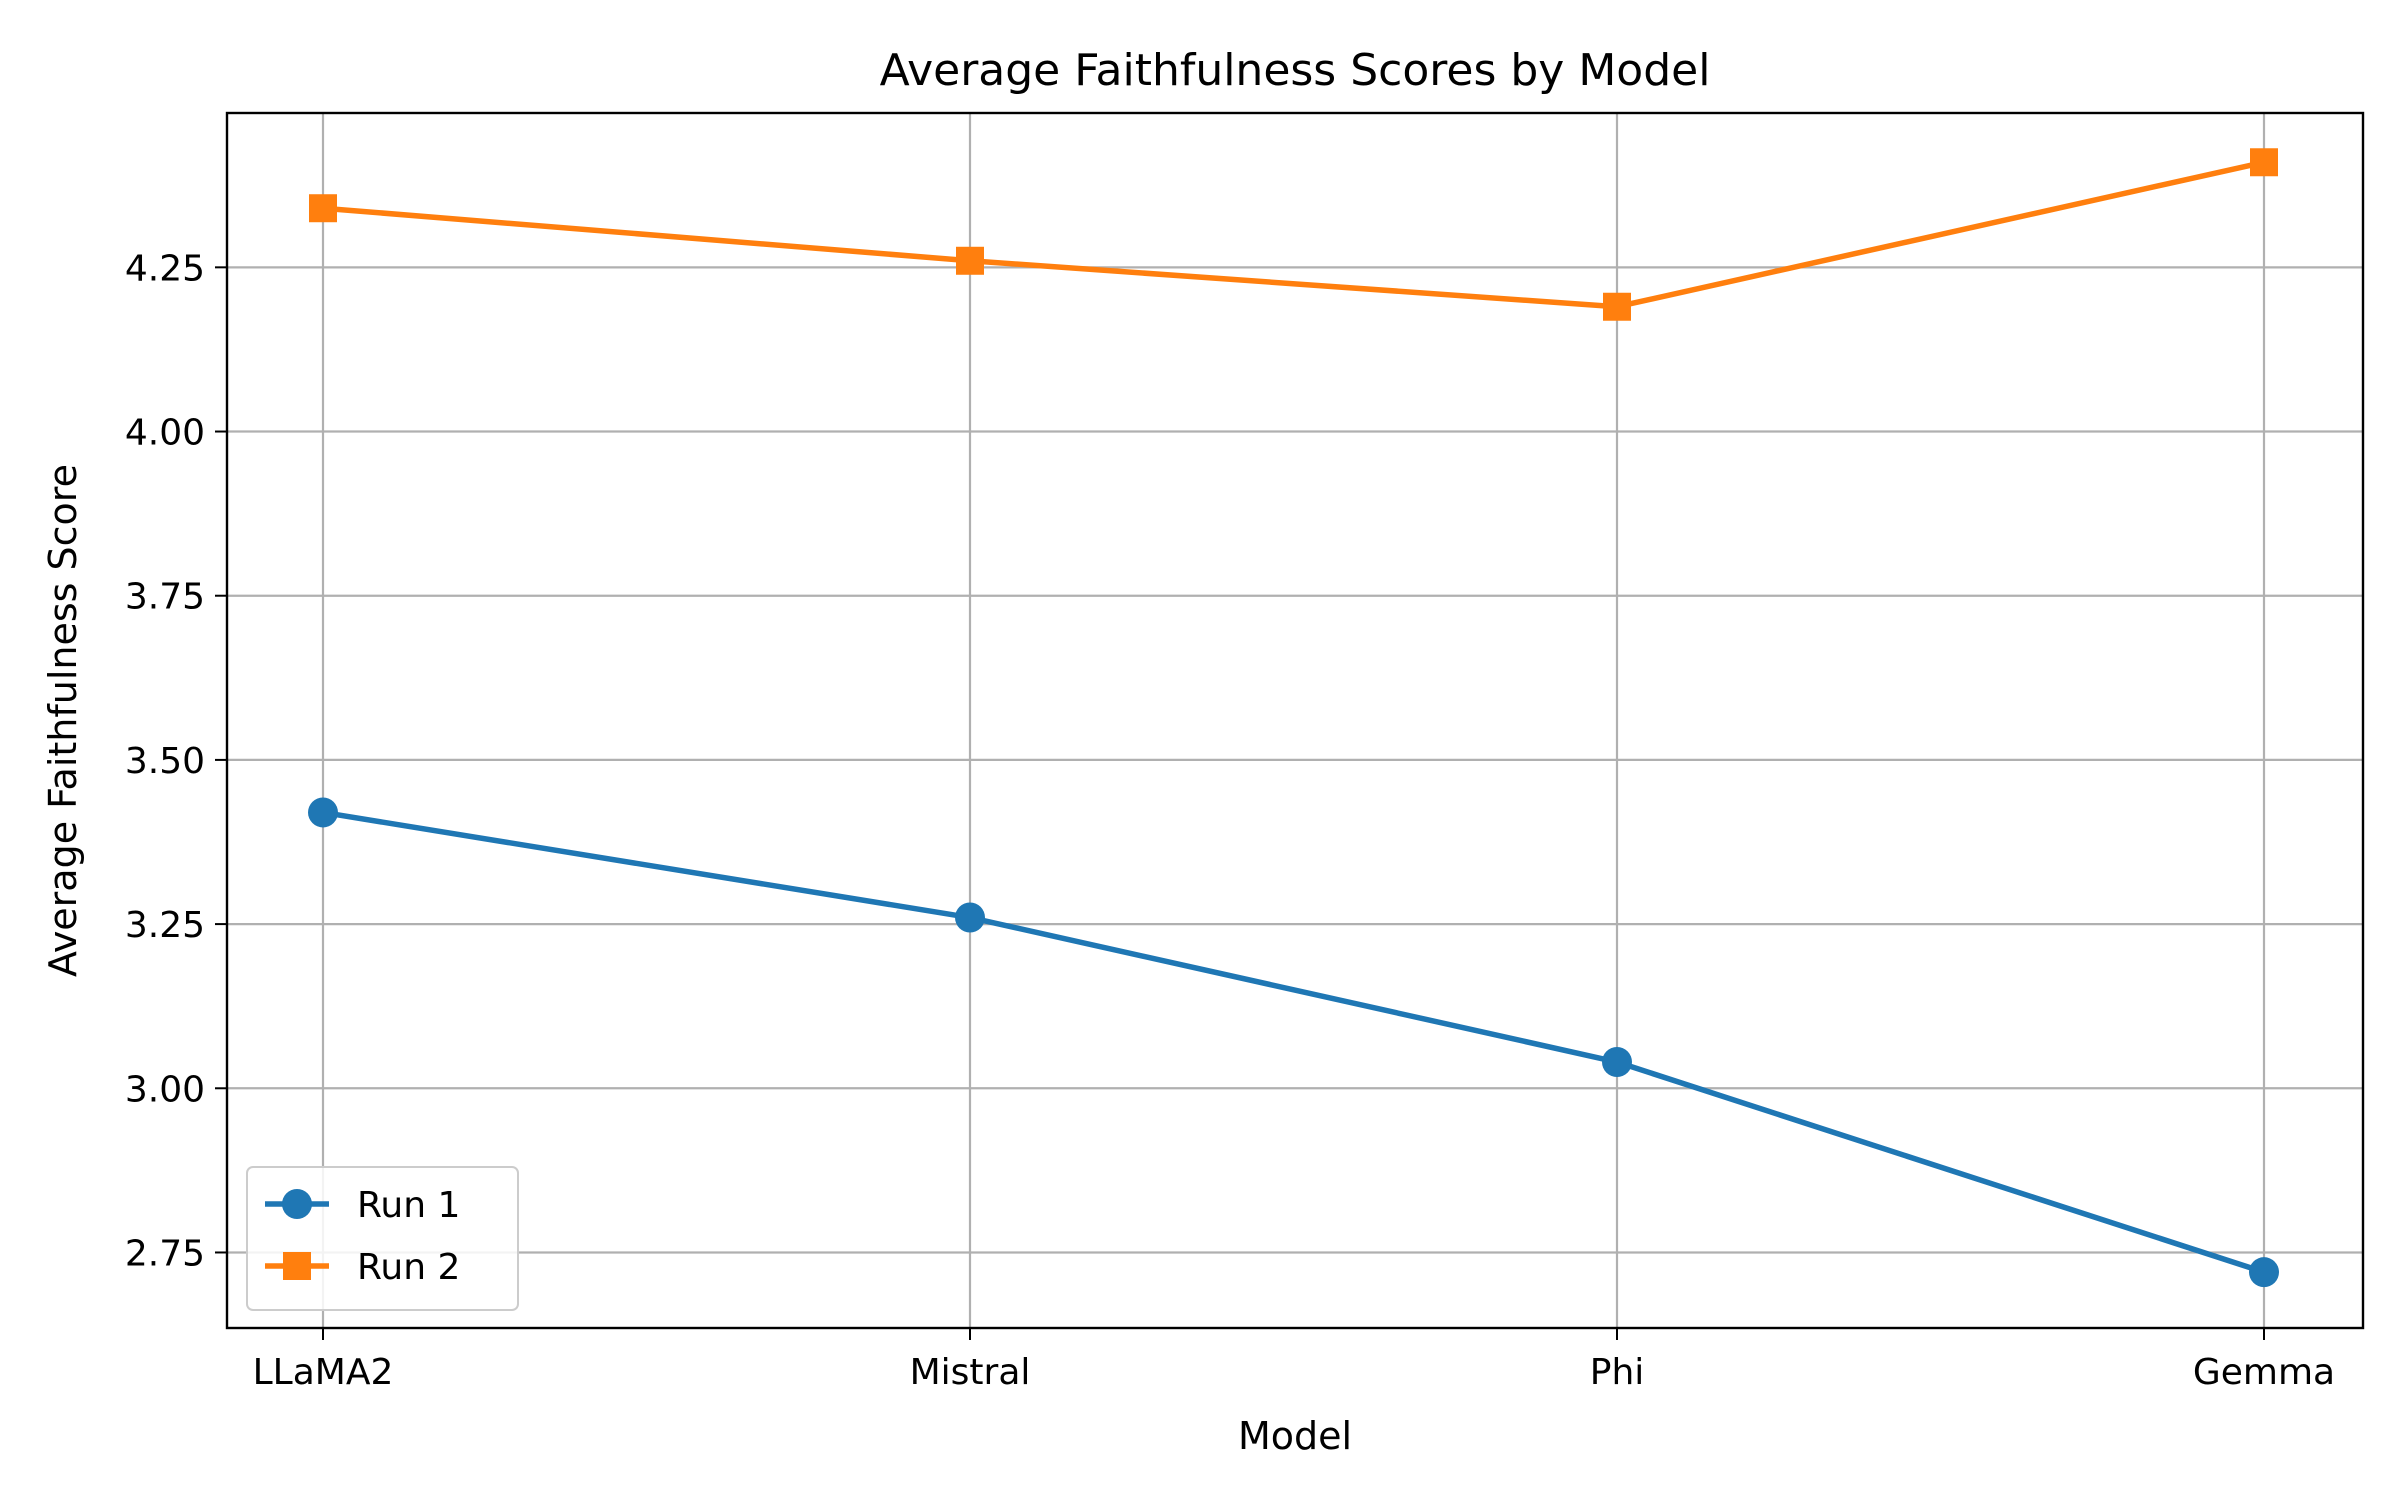 The width and height of the screenshot is (2400, 1500). Describe the element at coordinates (165, 597) in the screenshot. I see `y-tick-label: 3.75` at that location.